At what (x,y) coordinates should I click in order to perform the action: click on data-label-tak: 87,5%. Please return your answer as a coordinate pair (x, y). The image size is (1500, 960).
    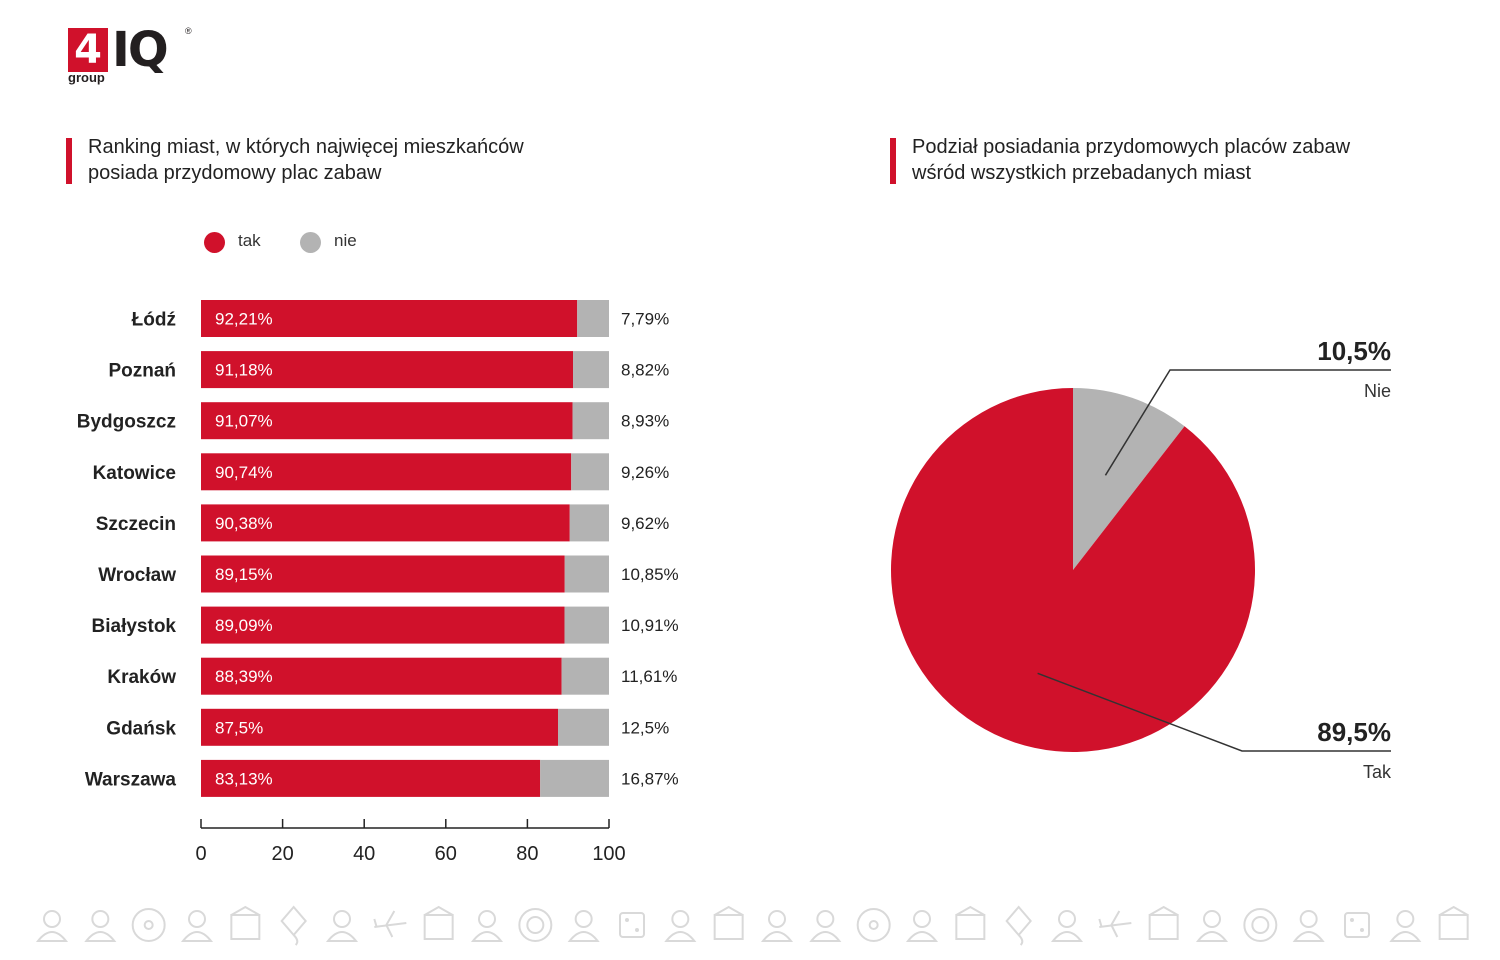
    Looking at the image, I should click on (239, 727).